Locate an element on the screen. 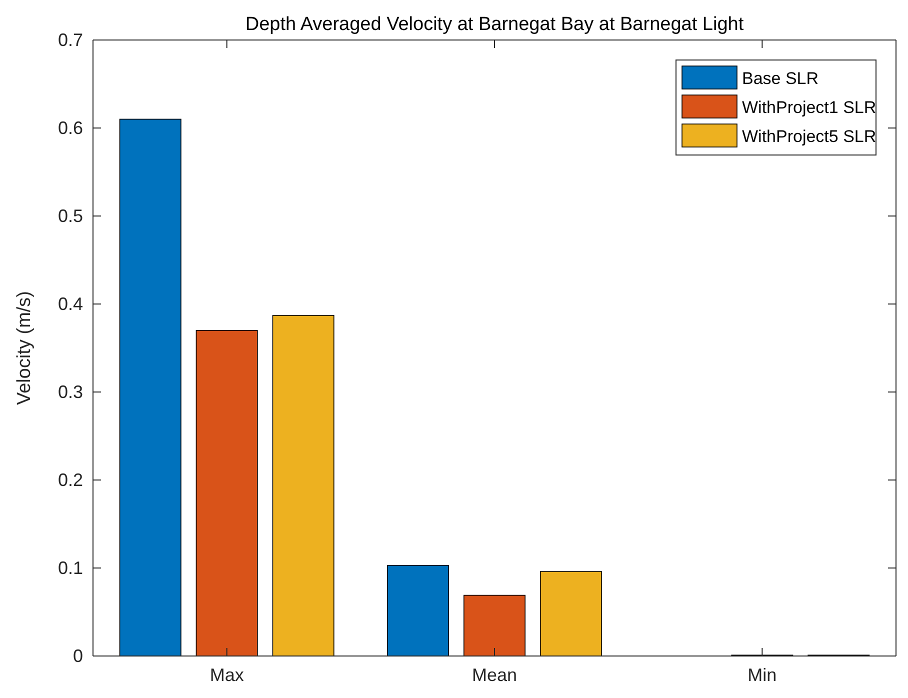  y-tick-label: 0.1 is located at coordinates (70, 568).